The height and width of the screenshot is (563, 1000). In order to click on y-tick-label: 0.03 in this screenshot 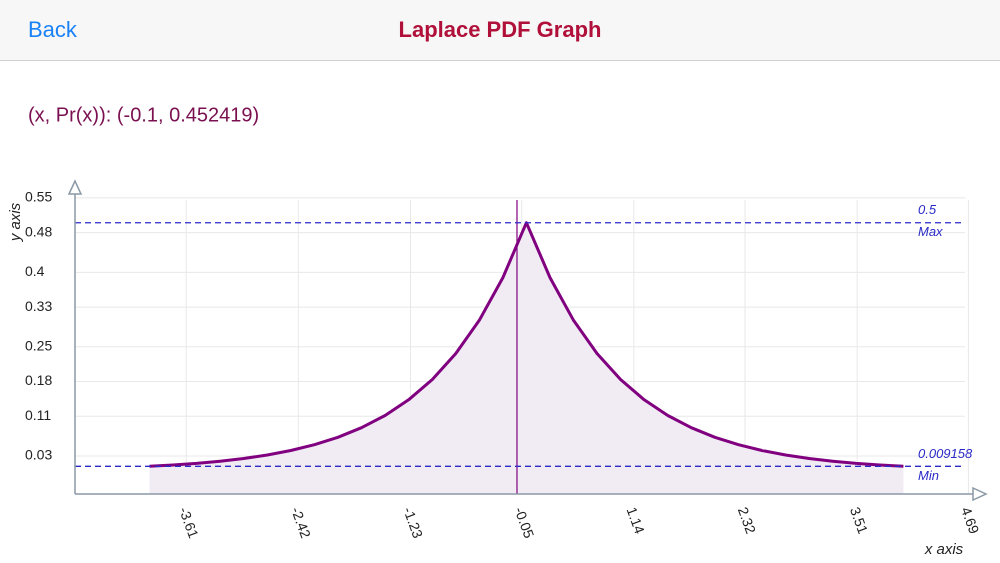, I will do `click(38, 455)`.